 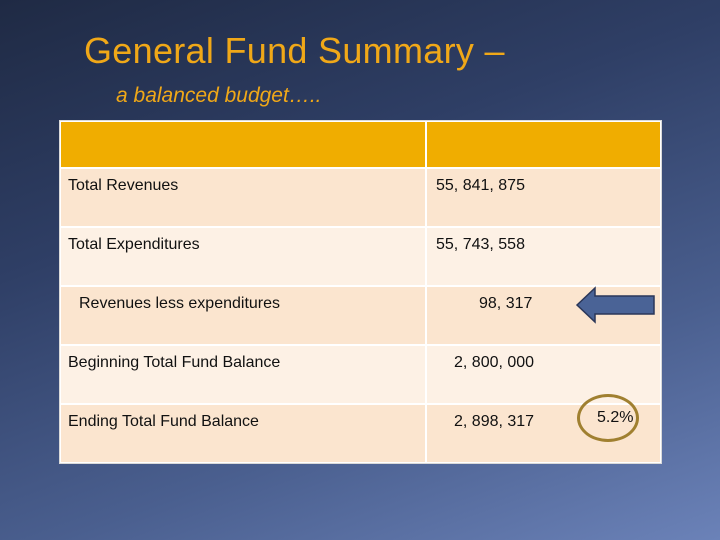 I want to click on row-value-total-expenditures: 55, 743, 558, so click(x=543, y=256).